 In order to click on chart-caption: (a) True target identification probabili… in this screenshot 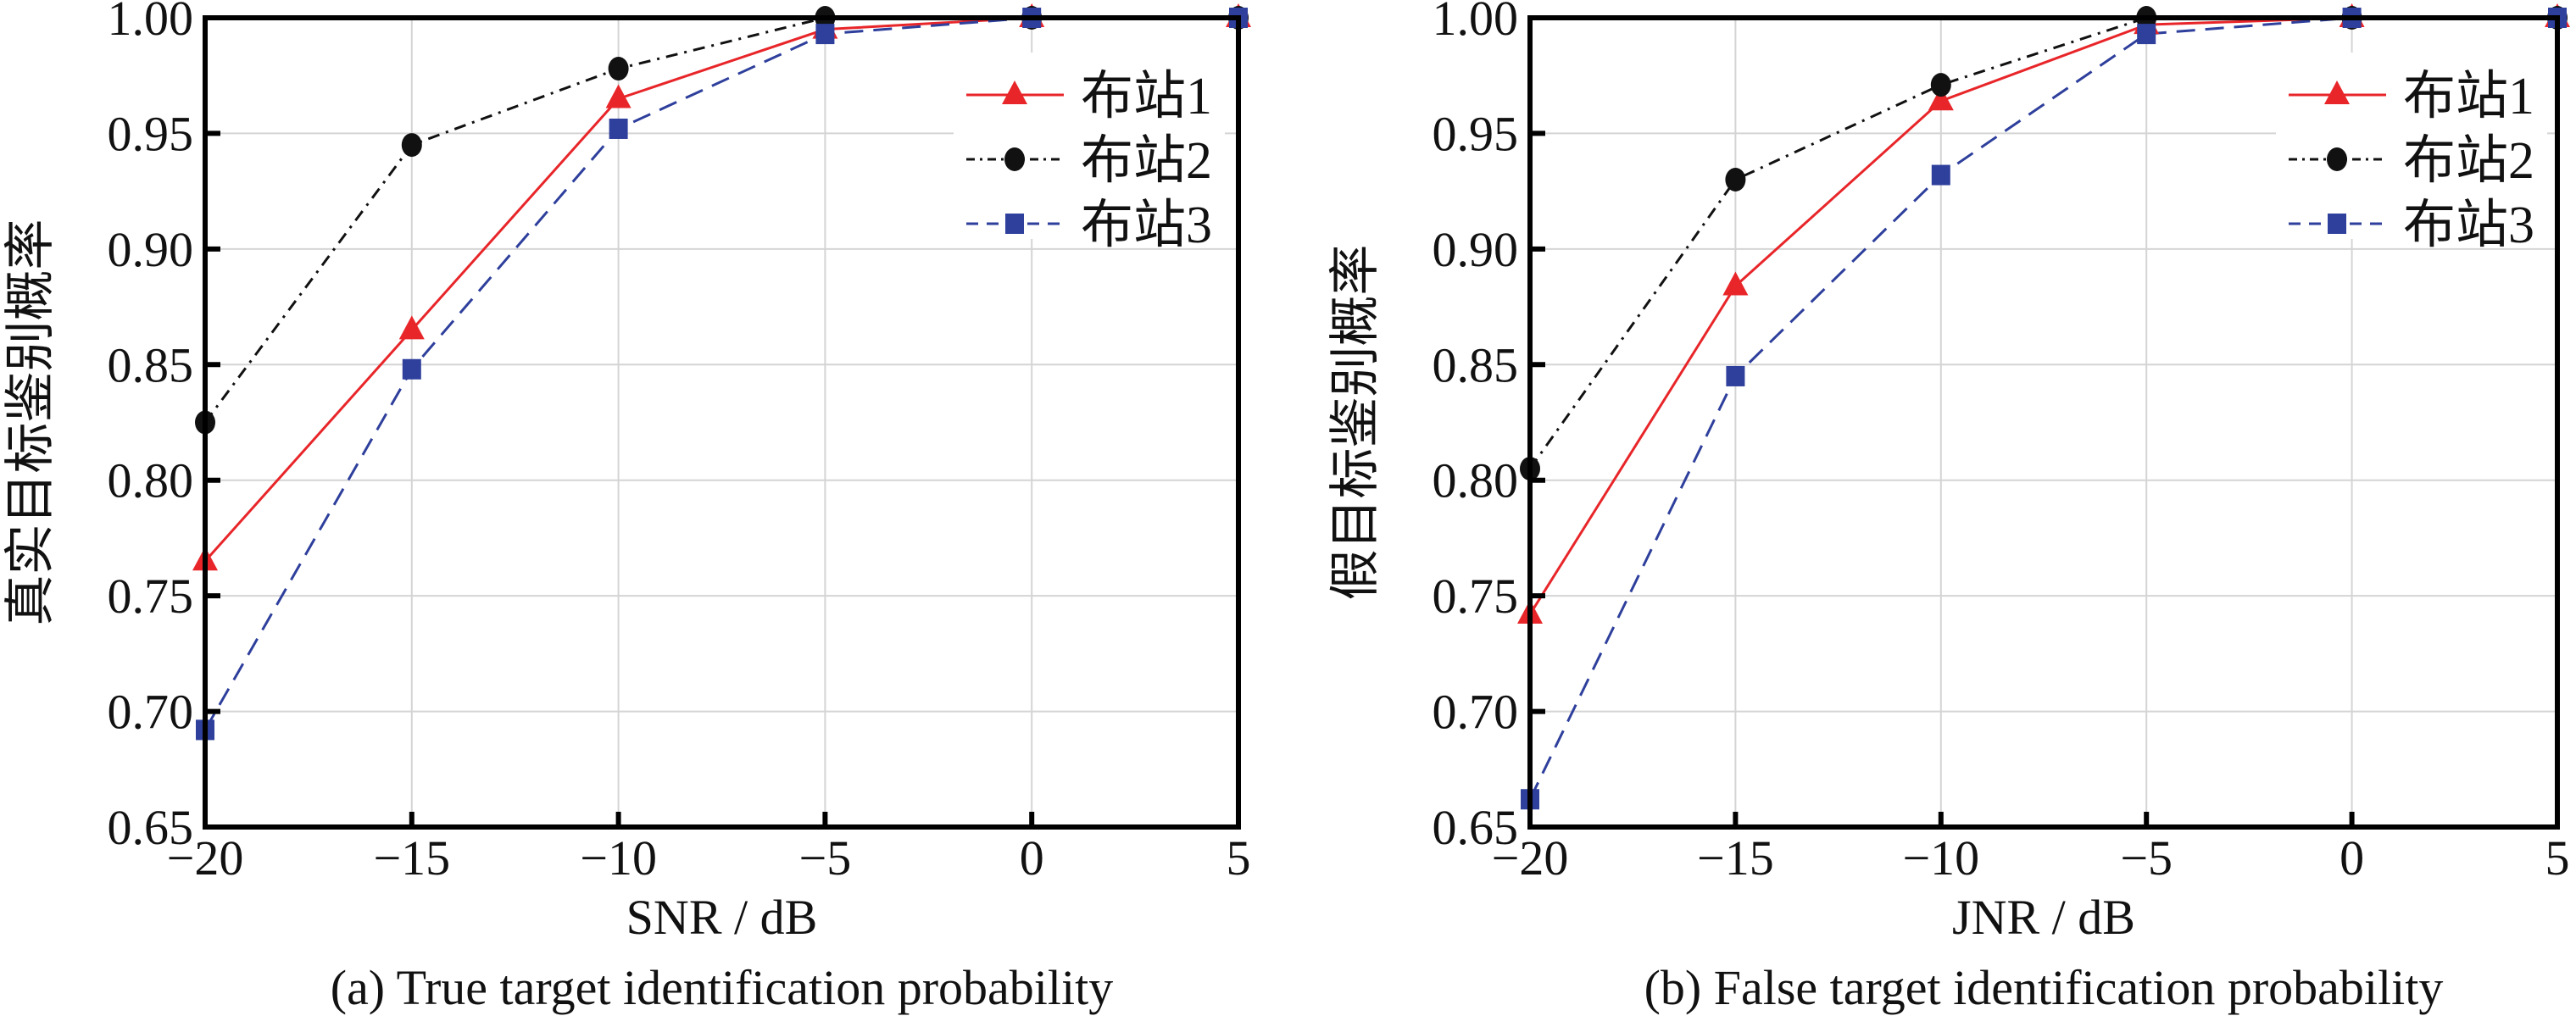, I will do `click(722, 988)`.